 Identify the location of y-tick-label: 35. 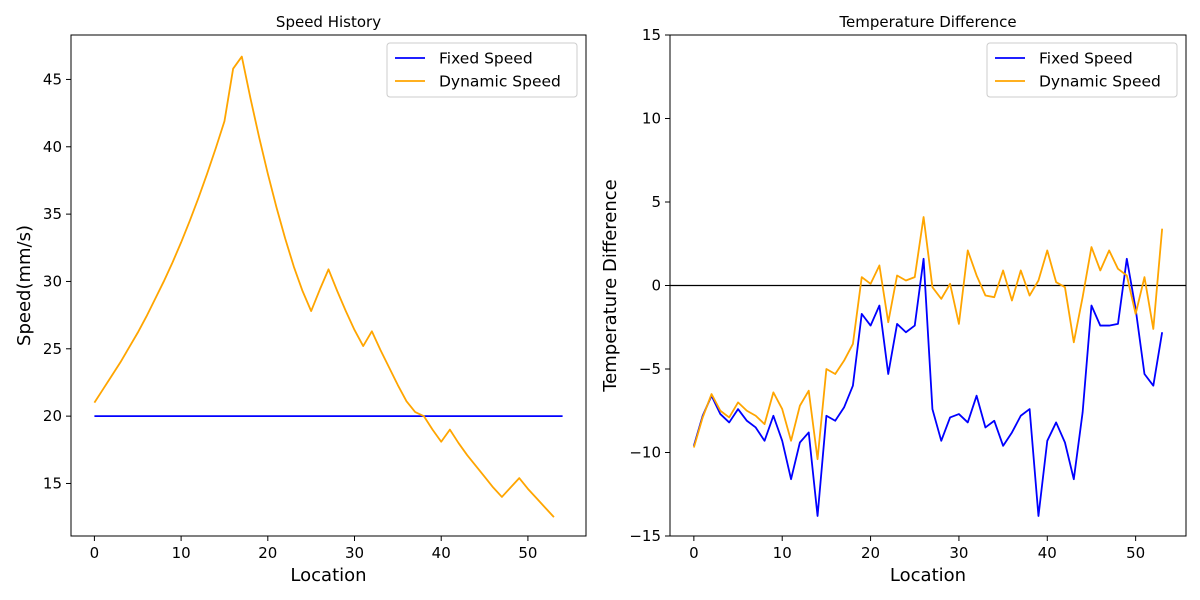
(52, 214).